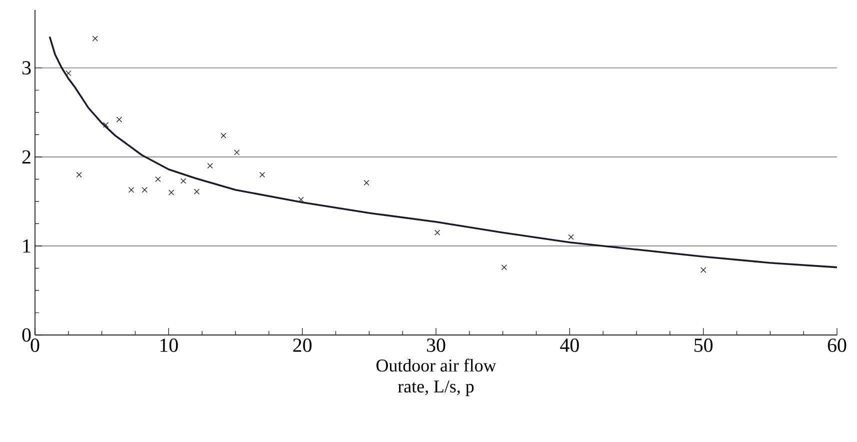  Describe the element at coordinates (837, 345) in the screenshot. I see `x-tick-label: 60` at that location.